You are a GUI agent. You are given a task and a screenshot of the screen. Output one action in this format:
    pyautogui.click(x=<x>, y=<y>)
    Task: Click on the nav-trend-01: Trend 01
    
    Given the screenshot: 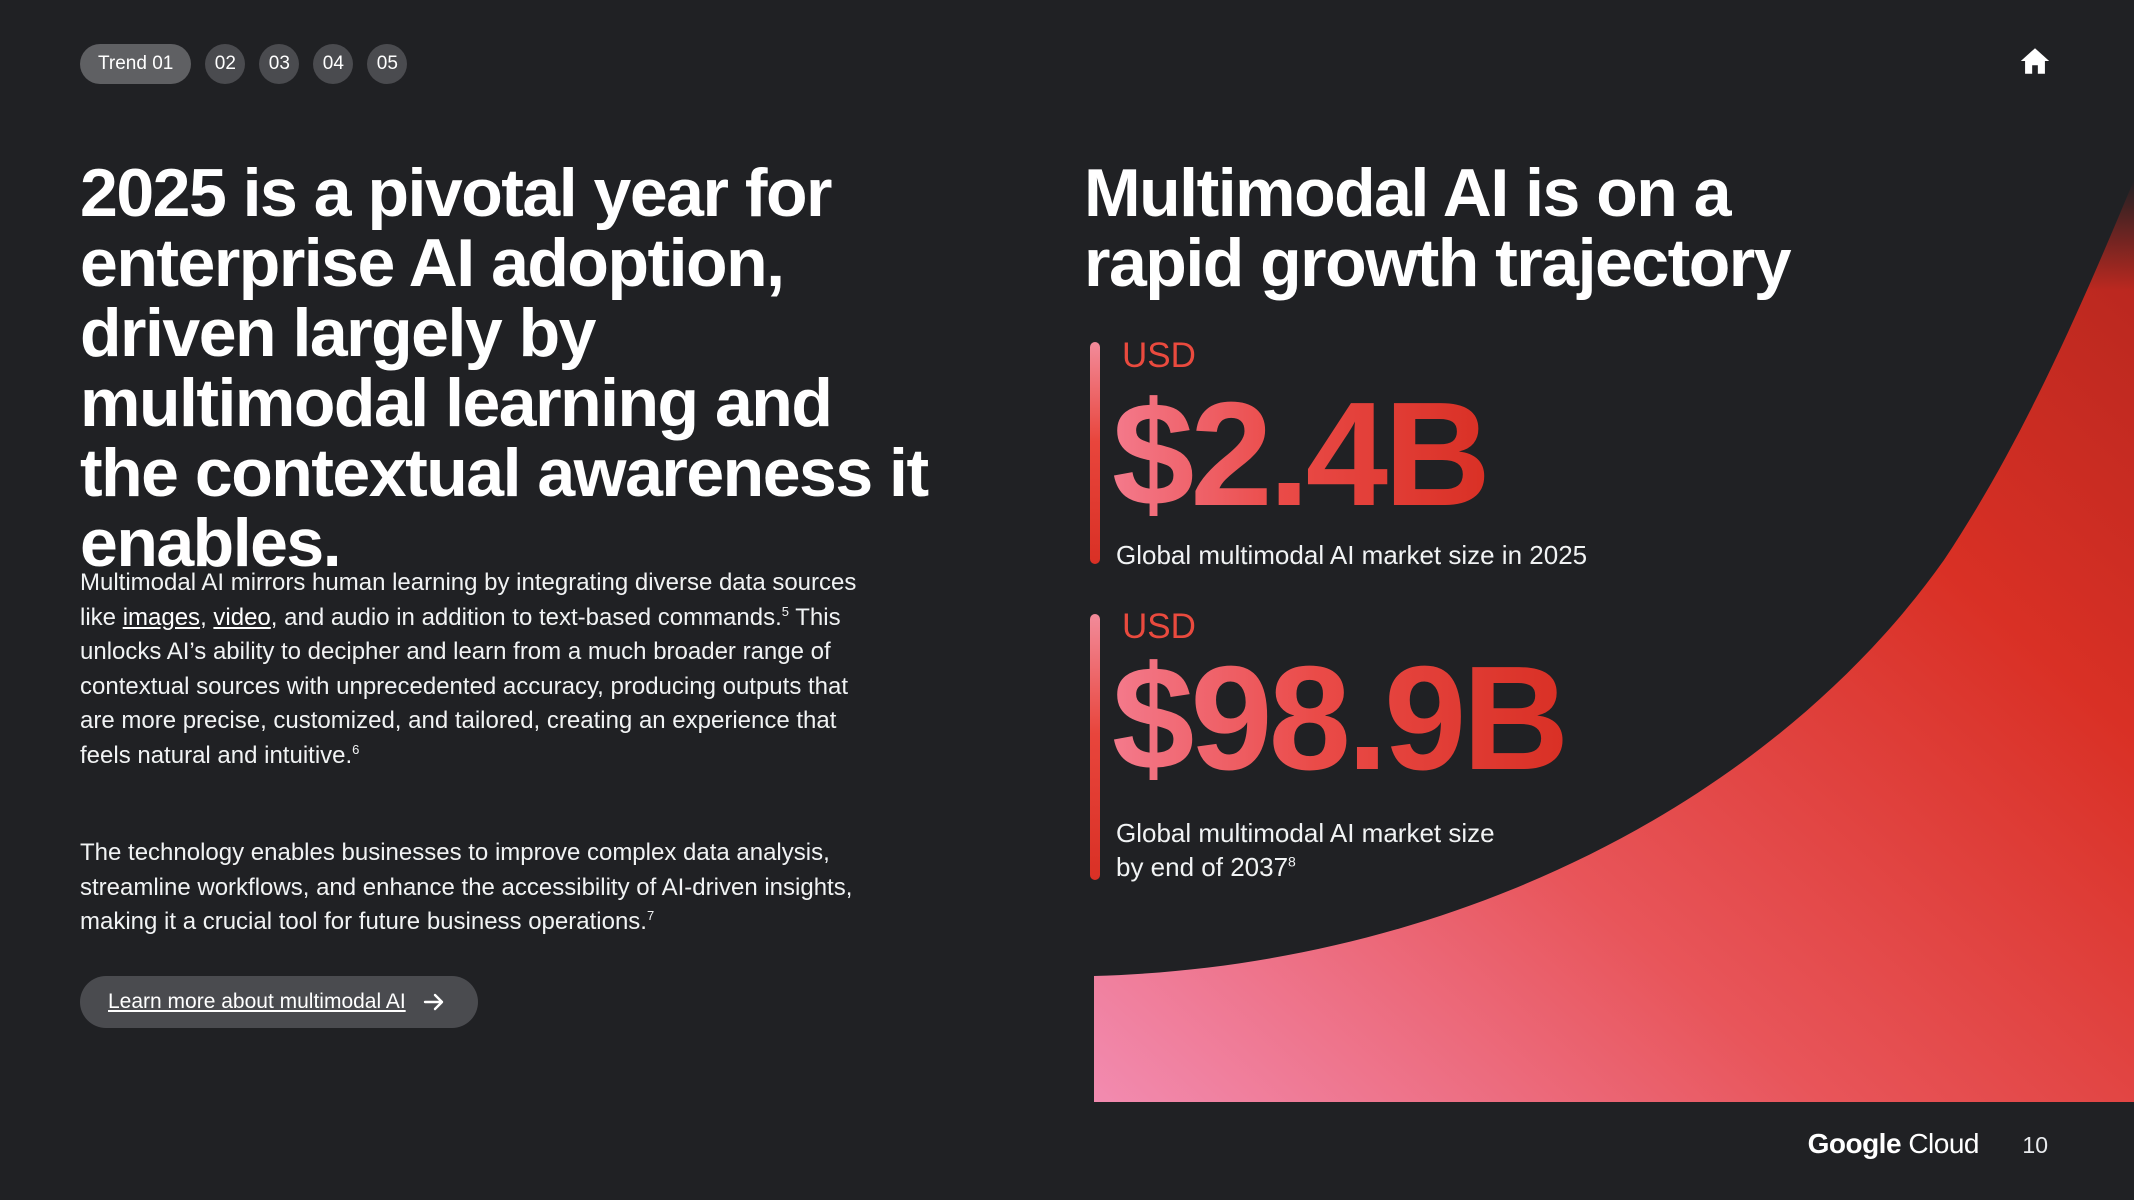 What is the action you would take?
    pyautogui.click(x=136, y=64)
    